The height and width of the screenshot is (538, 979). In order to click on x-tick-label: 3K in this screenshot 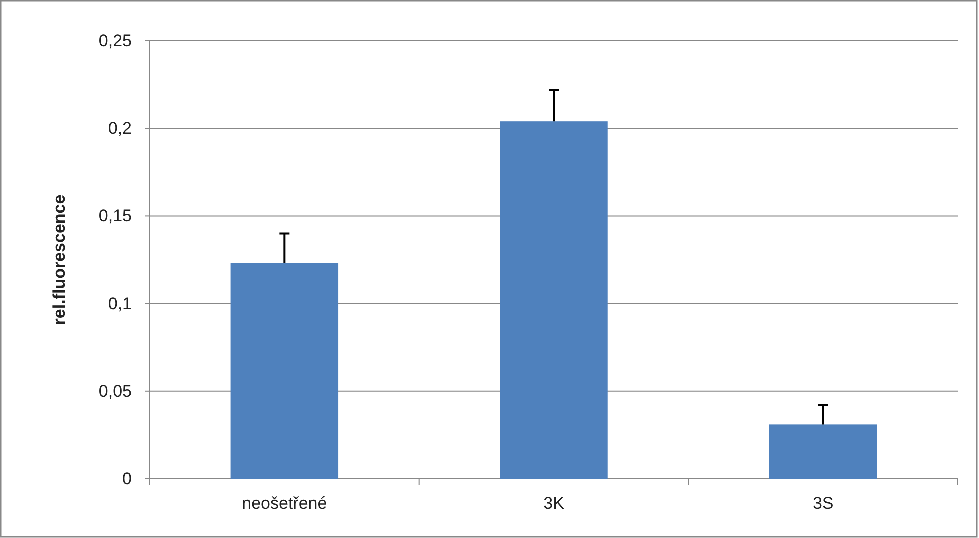, I will do `click(555, 504)`.